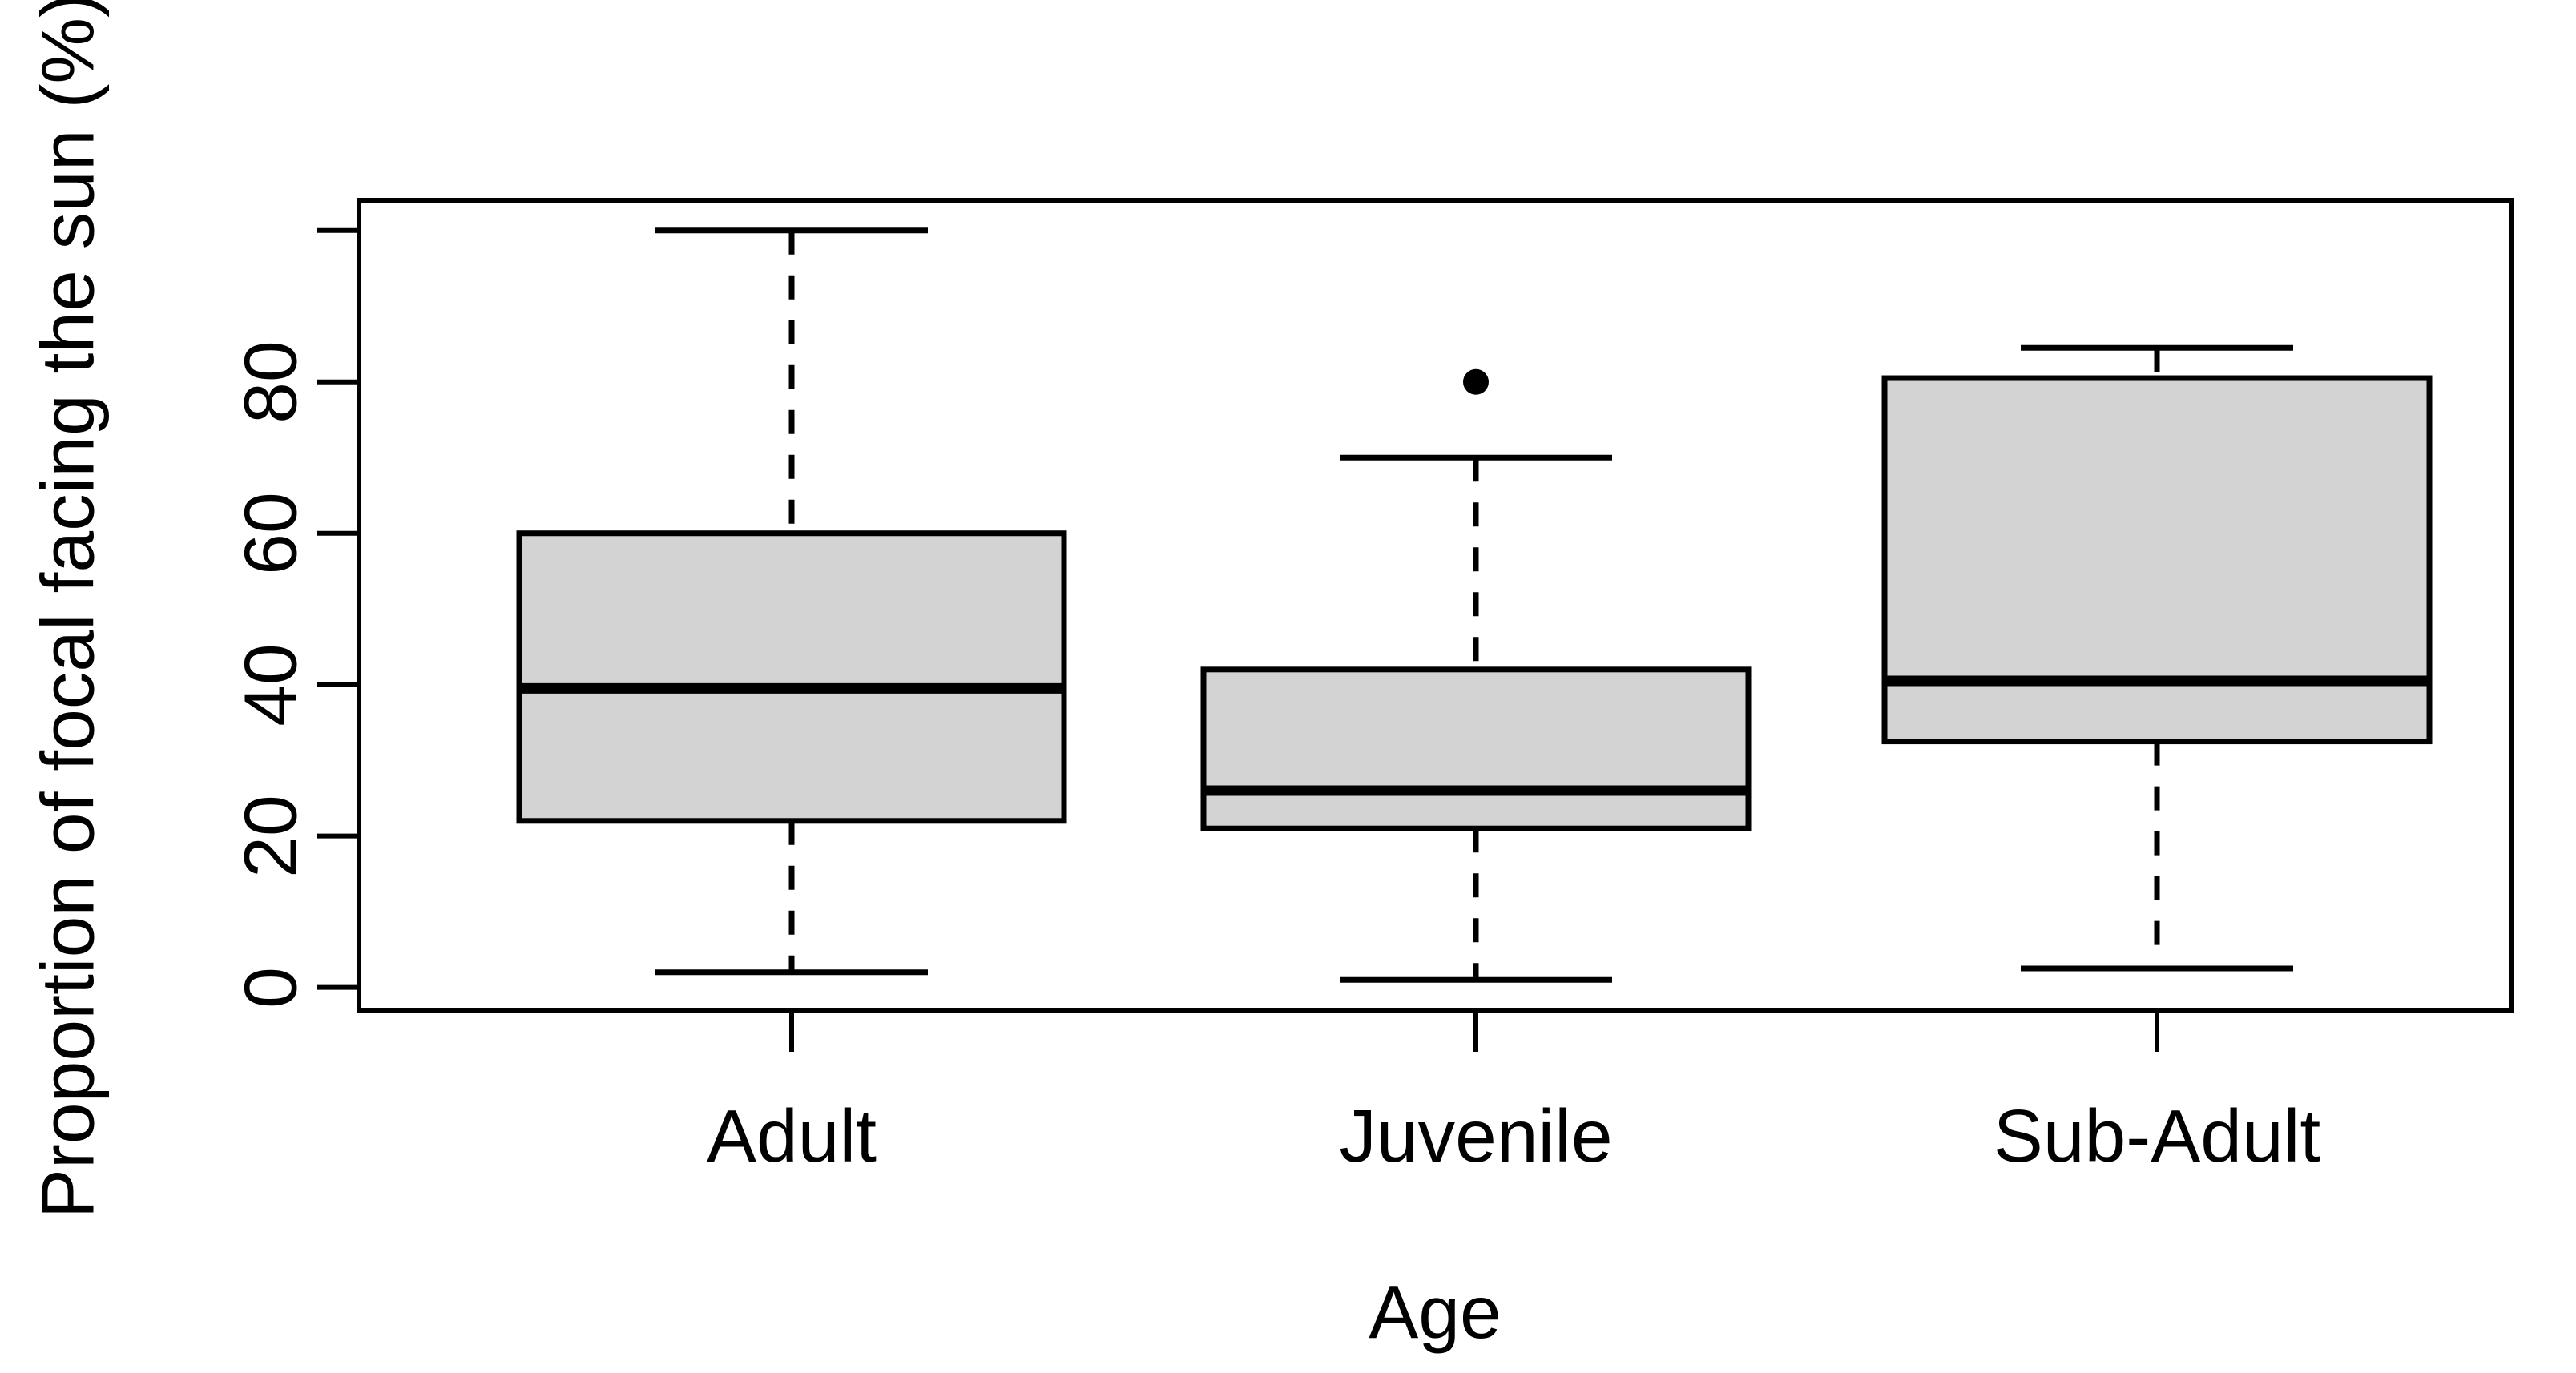 The height and width of the screenshot is (1373, 2576). What do you see at coordinates (270, 988) in the screenshot?
I see `y-tick-label-0: 0` at bounding box center [270, 988].